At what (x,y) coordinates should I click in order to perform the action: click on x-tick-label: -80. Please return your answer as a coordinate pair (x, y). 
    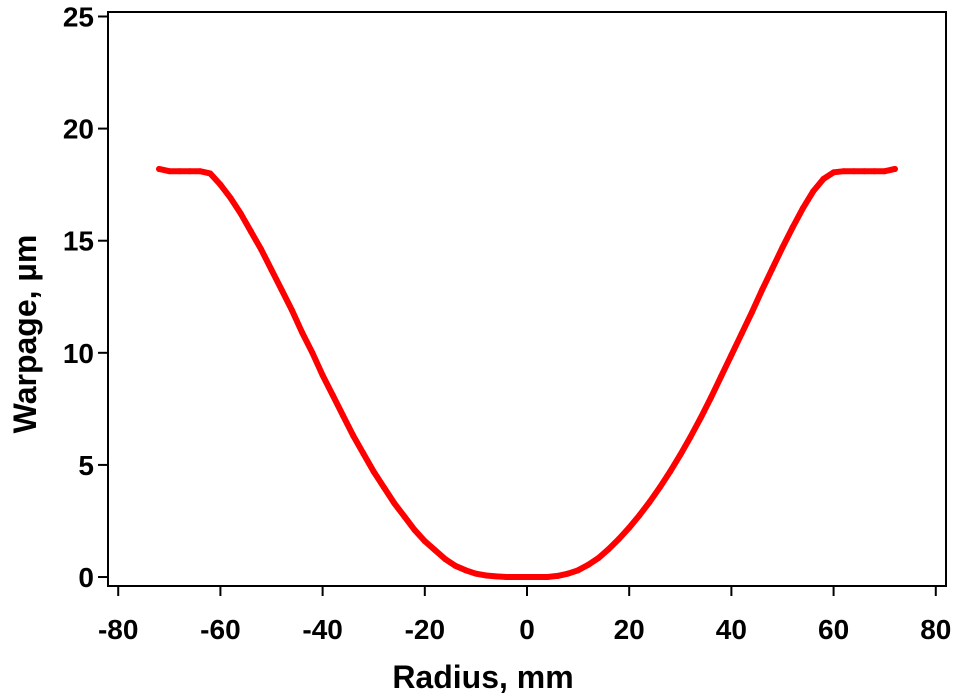
    Looking at the image, I should click on (118, 629).